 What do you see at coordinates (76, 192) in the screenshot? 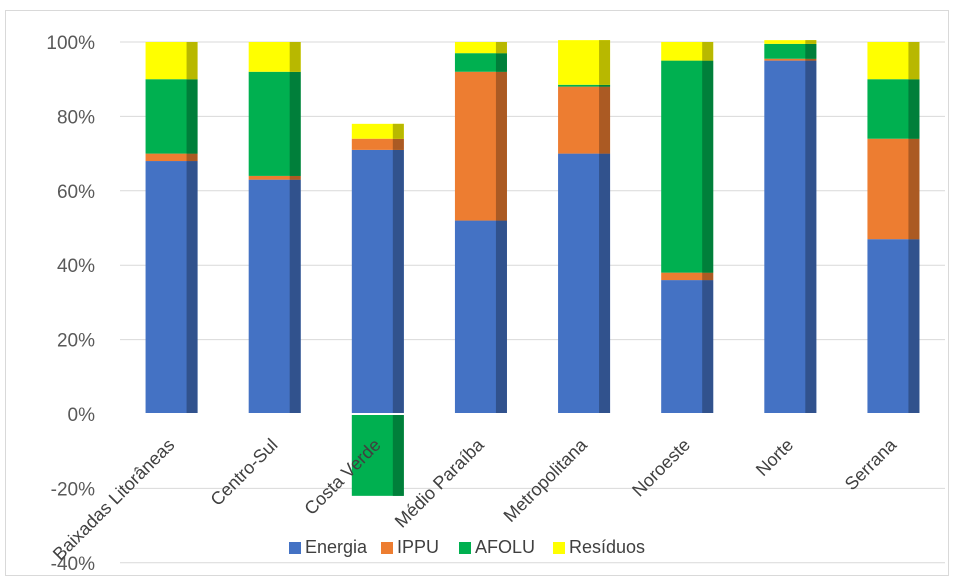
I see `y-tick-label: 60%` at bounding box center [76, 192].